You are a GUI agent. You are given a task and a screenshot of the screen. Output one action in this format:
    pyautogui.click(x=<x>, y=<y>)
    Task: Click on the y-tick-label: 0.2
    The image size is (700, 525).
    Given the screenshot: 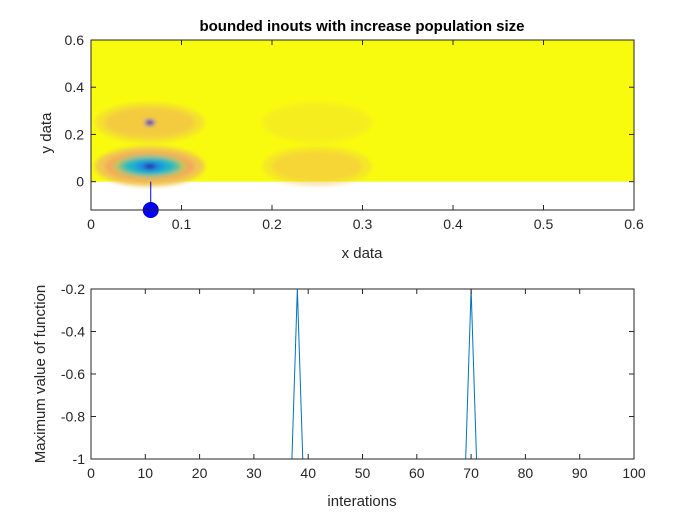 What is the action you would take?
    pyautogui.click(x=75, y=134)
    